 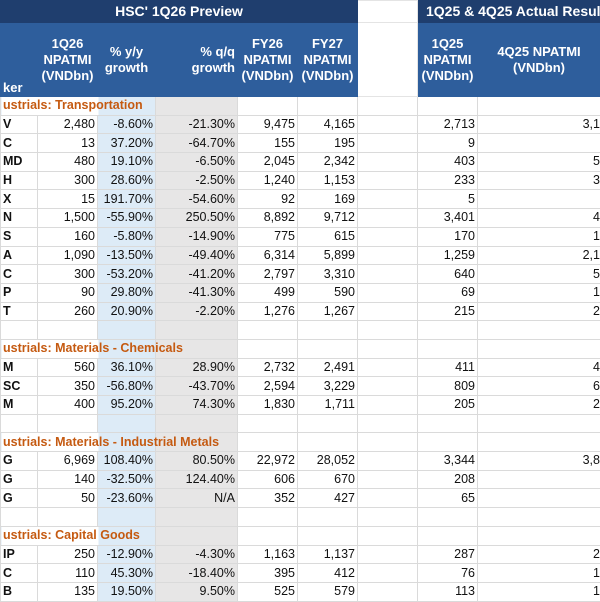 What do you see at coordinates (328, 591) in the screenshot?
I see `cell-fy27: 579` at bounding box center [328, 591].